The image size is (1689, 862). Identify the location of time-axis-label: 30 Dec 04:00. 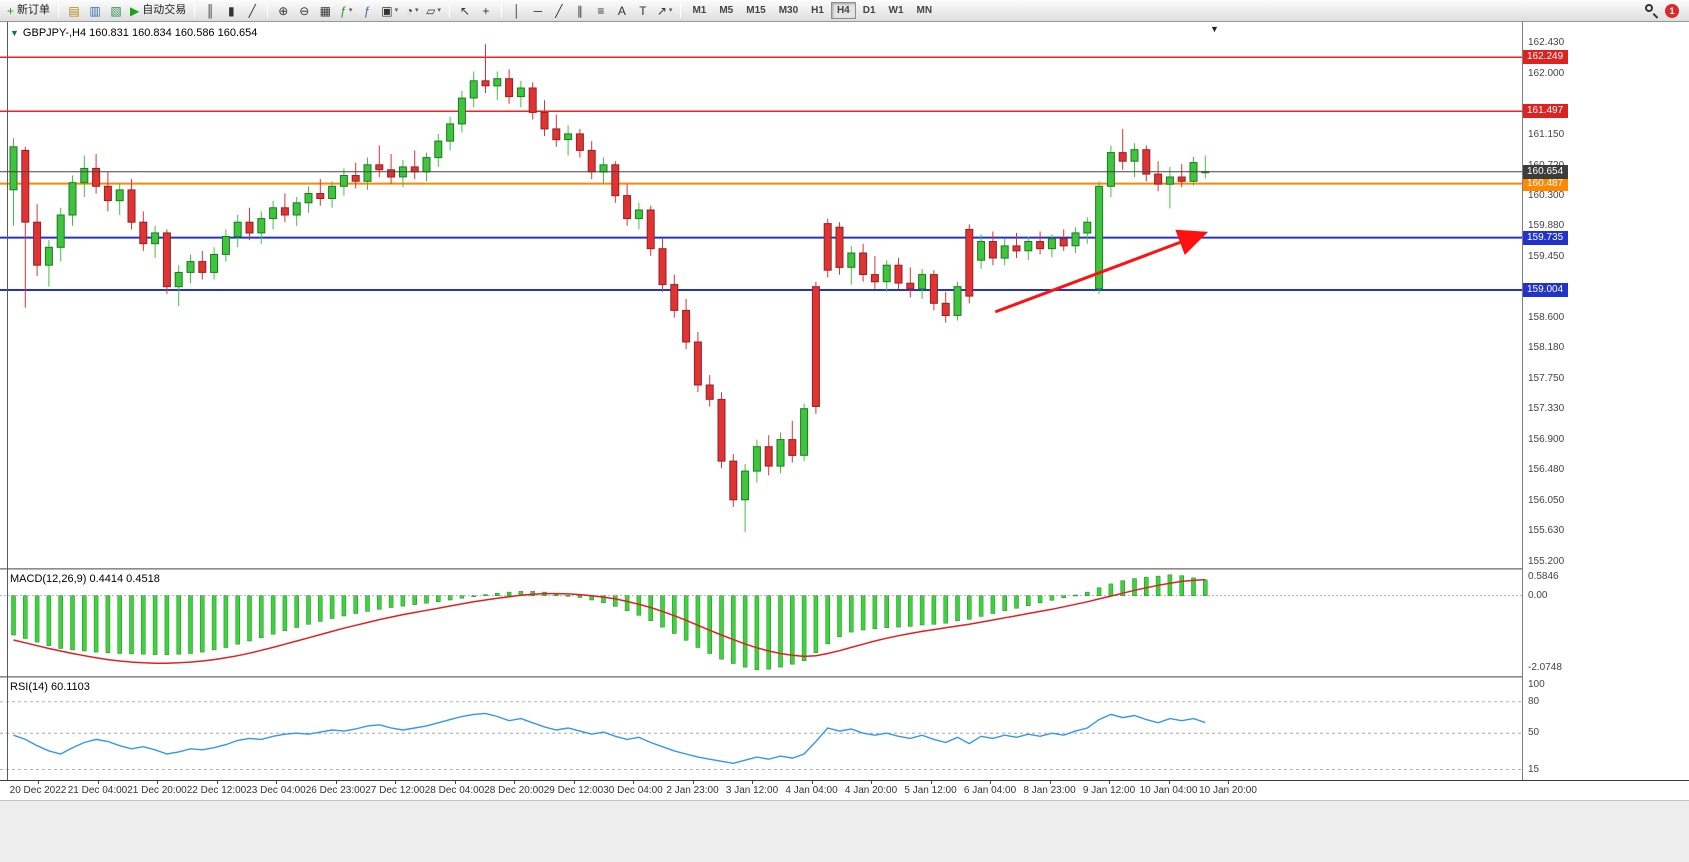
(633, 790).